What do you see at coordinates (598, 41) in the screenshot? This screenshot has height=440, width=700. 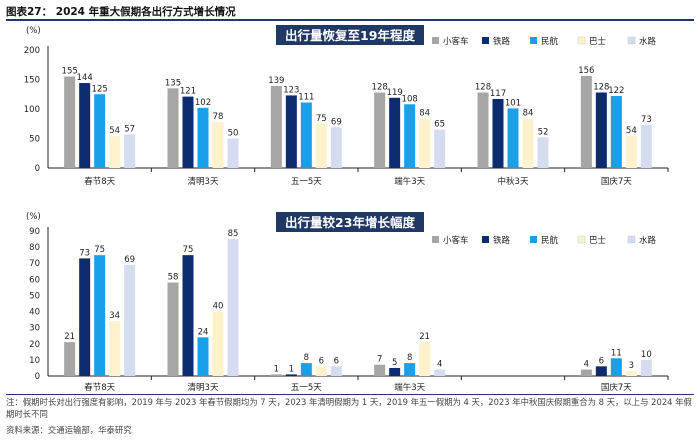 I see `legend-label: 巴士` at bounding box center [598, 41].